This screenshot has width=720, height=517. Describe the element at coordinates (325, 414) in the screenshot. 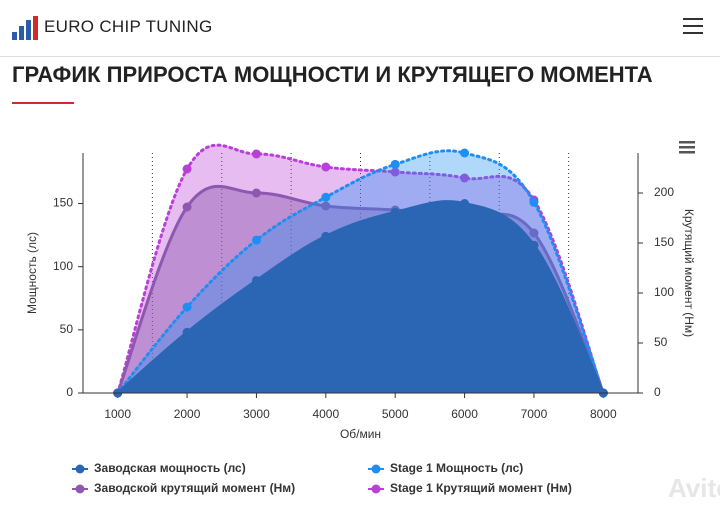

I see `x-tick-label: 4000` at that location.